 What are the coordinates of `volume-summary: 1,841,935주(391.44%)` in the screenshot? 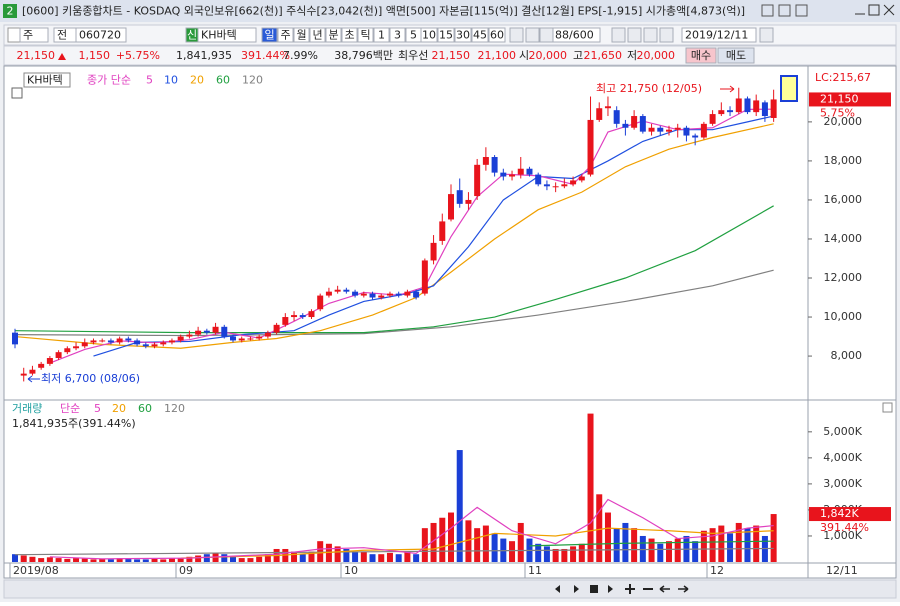 It's located at (74, 423).